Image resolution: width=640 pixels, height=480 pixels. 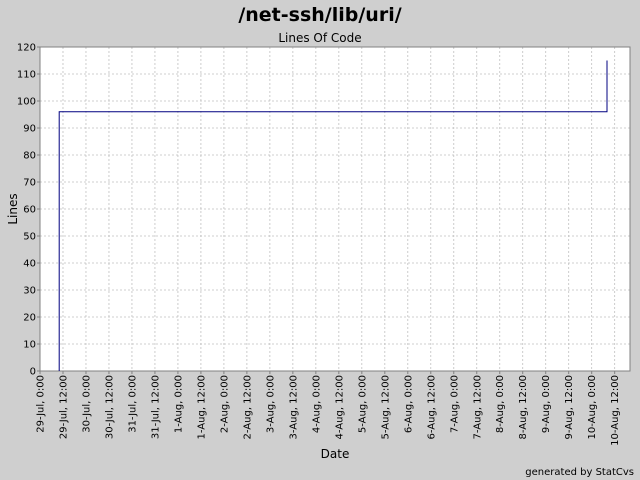 What do you see at coordinates (615, 410) in the screenshot?
I see `x-tick-label: 10-Aug, 12:00` at bounding box center [615, 410].